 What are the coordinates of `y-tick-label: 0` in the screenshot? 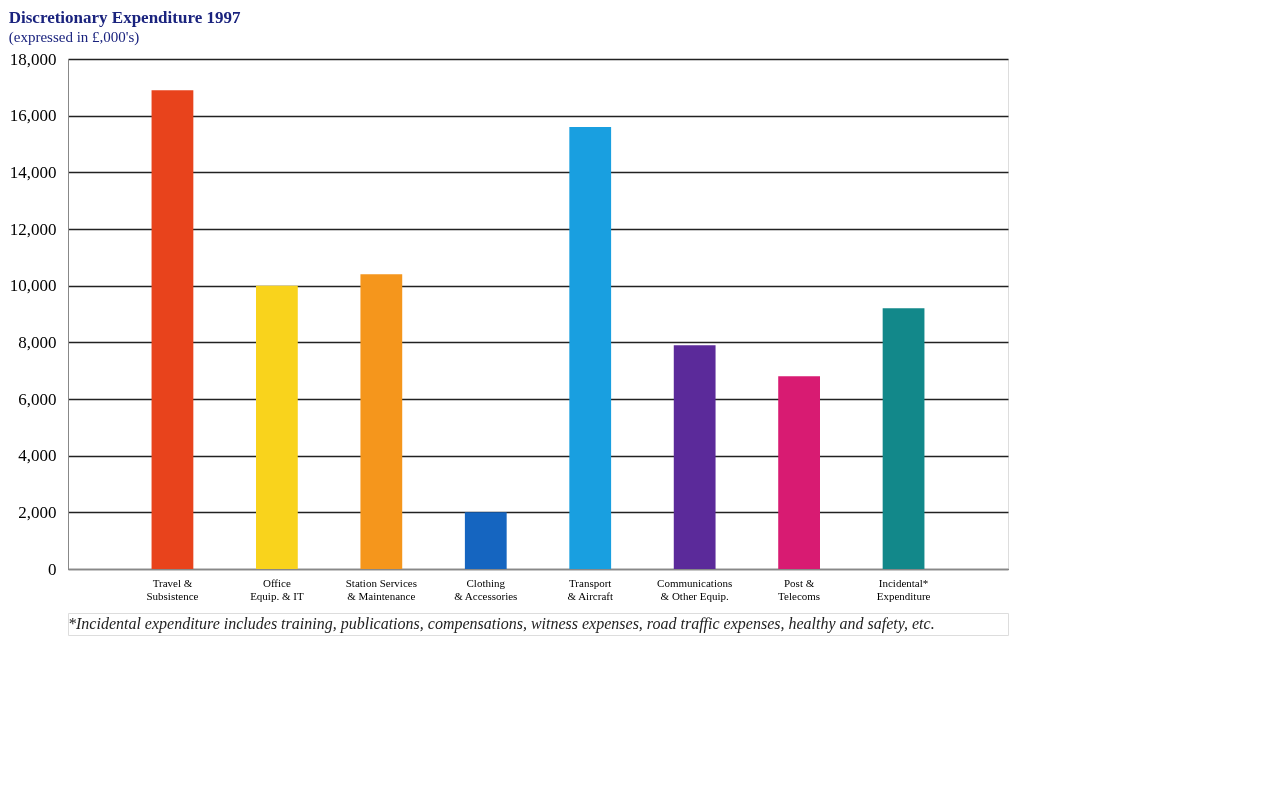 It's located at (52, 569).